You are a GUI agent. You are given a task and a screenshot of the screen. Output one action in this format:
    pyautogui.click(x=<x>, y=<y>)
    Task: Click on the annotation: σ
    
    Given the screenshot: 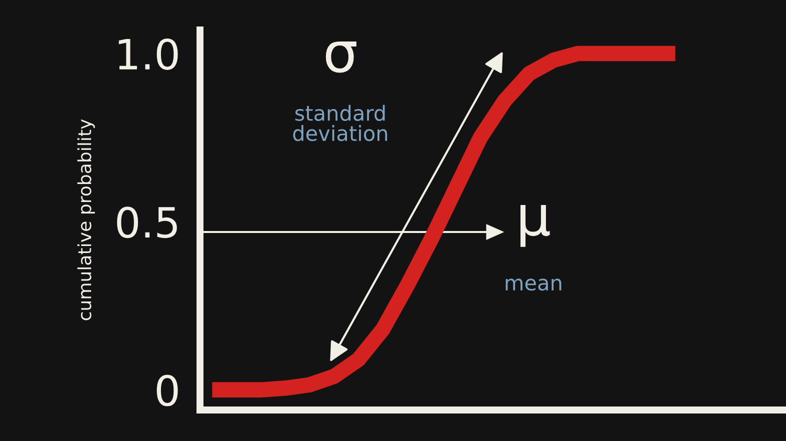 What is the action you would take?
    pyautogui.click(x=341, y=57)
    